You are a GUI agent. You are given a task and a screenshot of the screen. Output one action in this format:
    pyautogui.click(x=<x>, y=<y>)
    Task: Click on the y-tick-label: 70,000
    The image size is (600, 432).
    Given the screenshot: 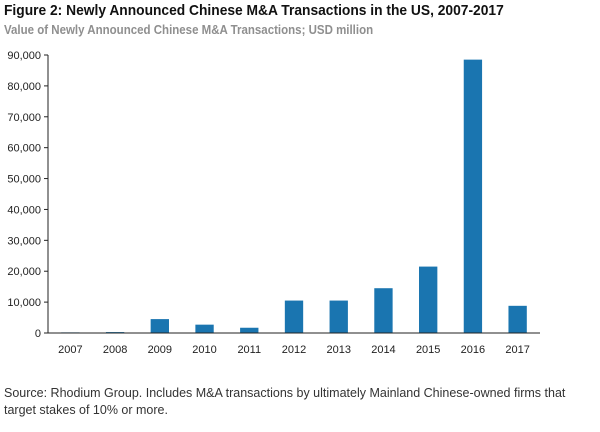 What is the action you would take?
    pyautogui.click(x=24, y=118)
    